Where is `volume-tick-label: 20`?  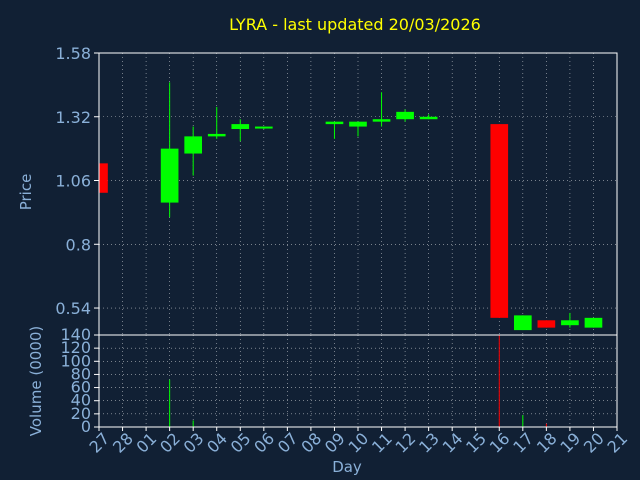 volume-tick-label: 20 is located at coordinates (81, 413).